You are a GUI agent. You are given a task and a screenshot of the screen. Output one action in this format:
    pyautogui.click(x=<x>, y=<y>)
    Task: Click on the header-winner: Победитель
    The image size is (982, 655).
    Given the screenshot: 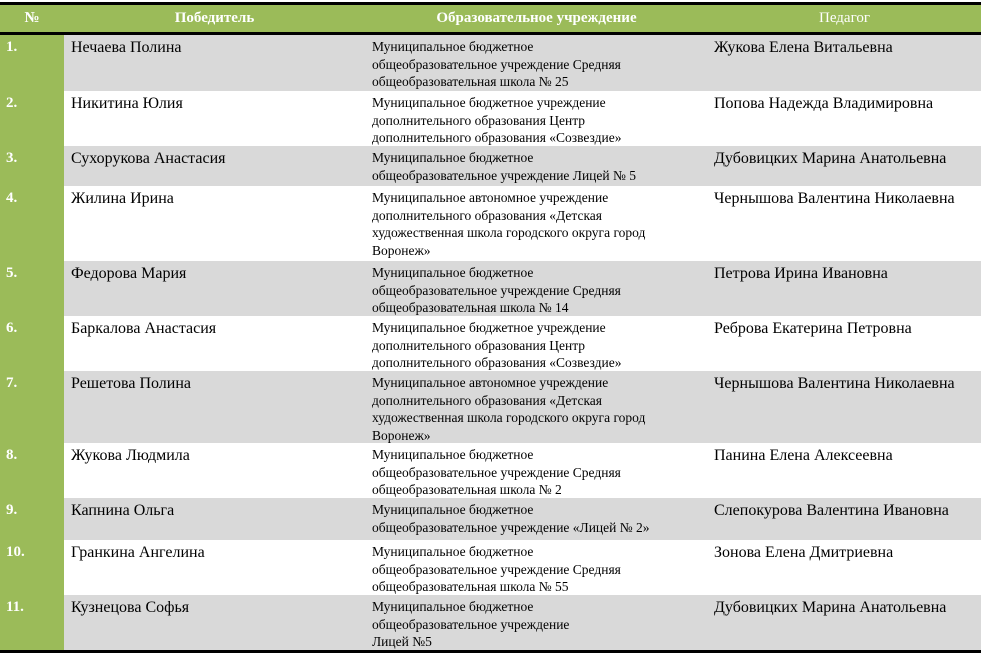 What is the action you would take?
    pyautogui.click(x=214, y=18)
    